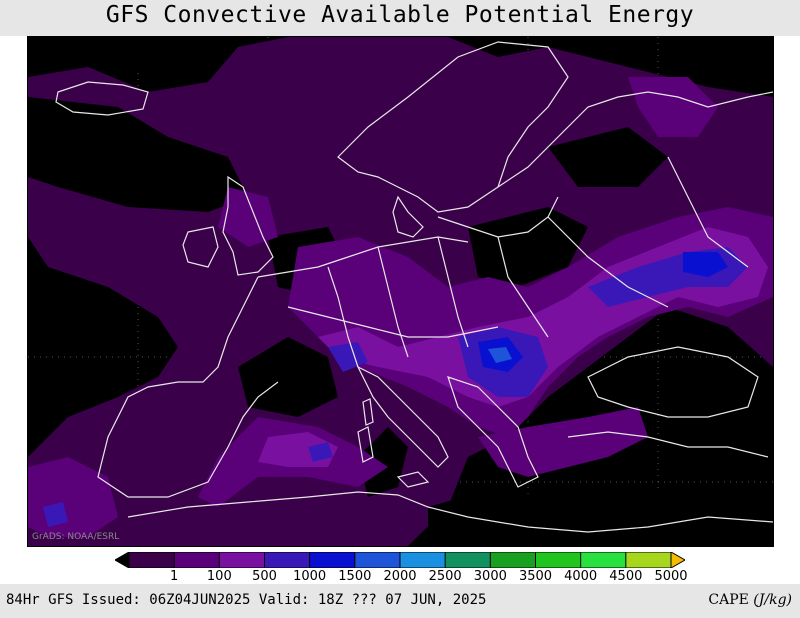  Describe the element at coordinates (626, 576) in the screenshot. I see `colorbar-tick-label: 4500` at that location.